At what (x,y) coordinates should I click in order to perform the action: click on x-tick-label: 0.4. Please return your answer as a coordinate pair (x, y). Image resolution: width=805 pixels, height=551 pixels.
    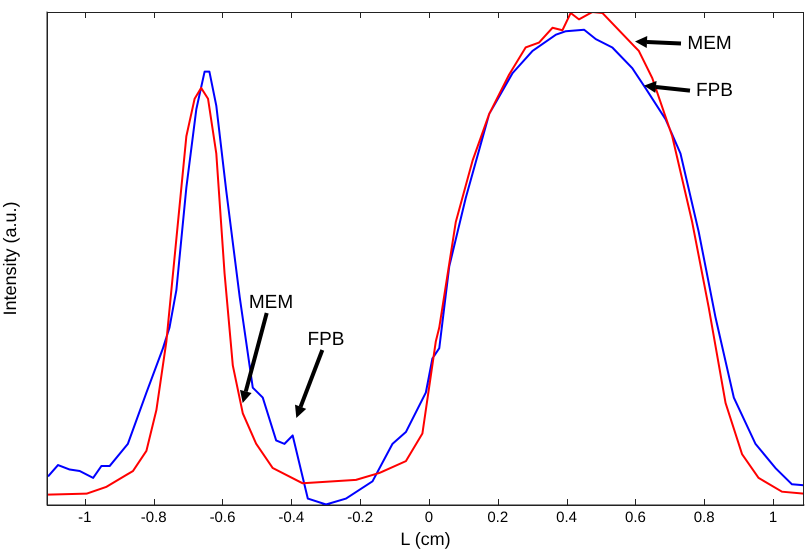
    Looking at the image, I should click on (567, 517).